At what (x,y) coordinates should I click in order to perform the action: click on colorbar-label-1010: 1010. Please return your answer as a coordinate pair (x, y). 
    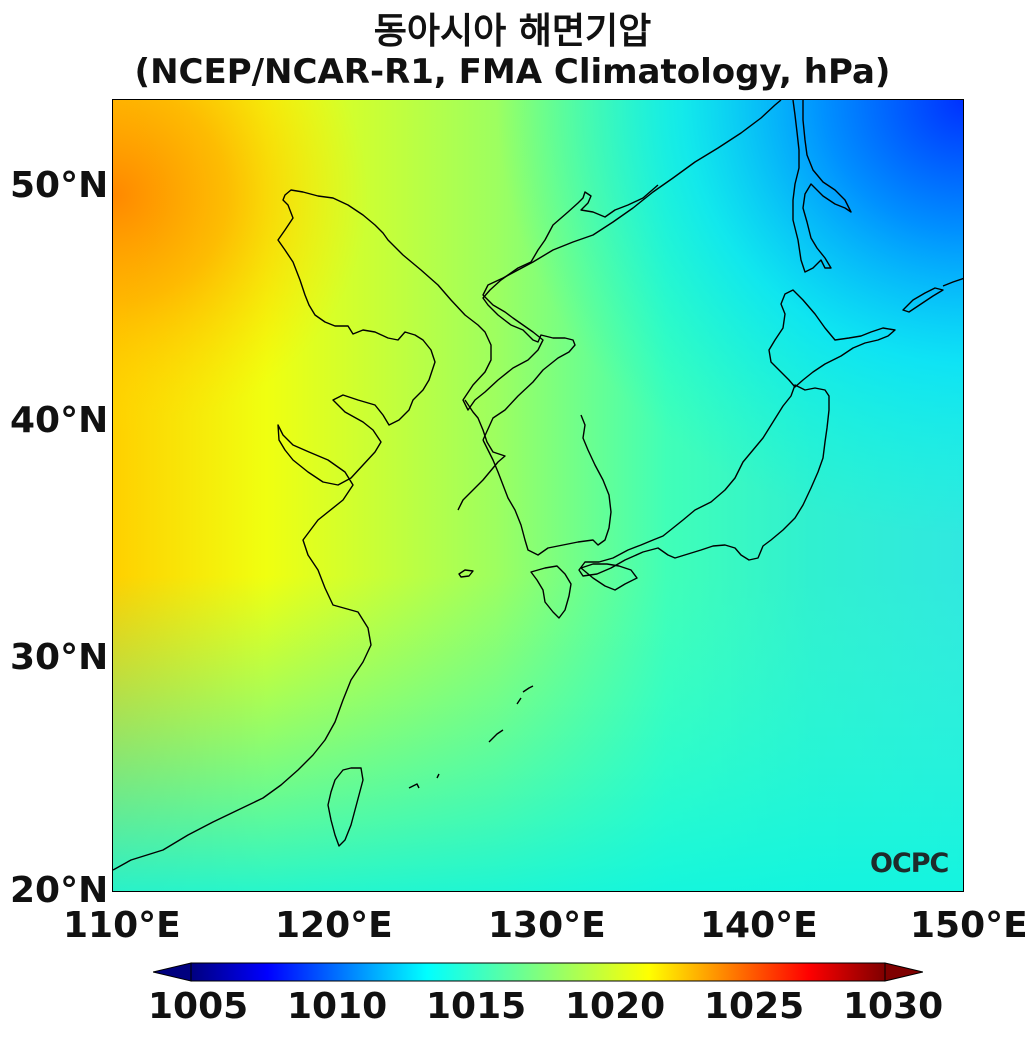
    Looking at the image, I should click on (337, 1006).